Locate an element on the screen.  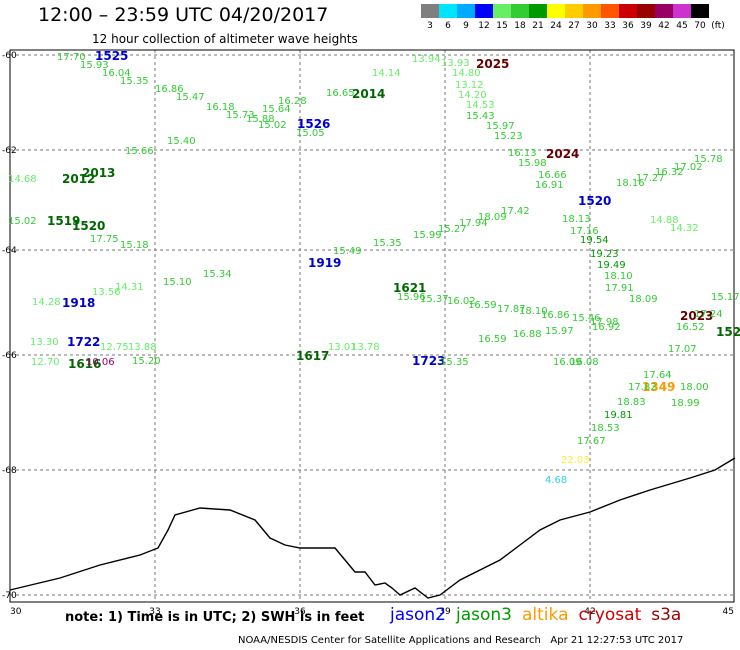
swh-value: 18.00 is located at coordinates (694, 387).